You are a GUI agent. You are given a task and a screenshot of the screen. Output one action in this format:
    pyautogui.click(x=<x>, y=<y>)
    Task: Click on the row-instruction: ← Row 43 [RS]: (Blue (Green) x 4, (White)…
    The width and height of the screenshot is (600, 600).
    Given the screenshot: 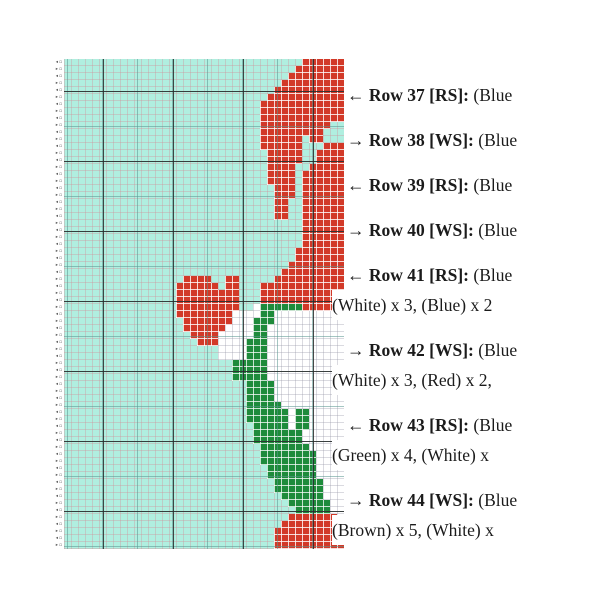 What is the action you would take?
    pyautogui.click(x=466, y=440)
    